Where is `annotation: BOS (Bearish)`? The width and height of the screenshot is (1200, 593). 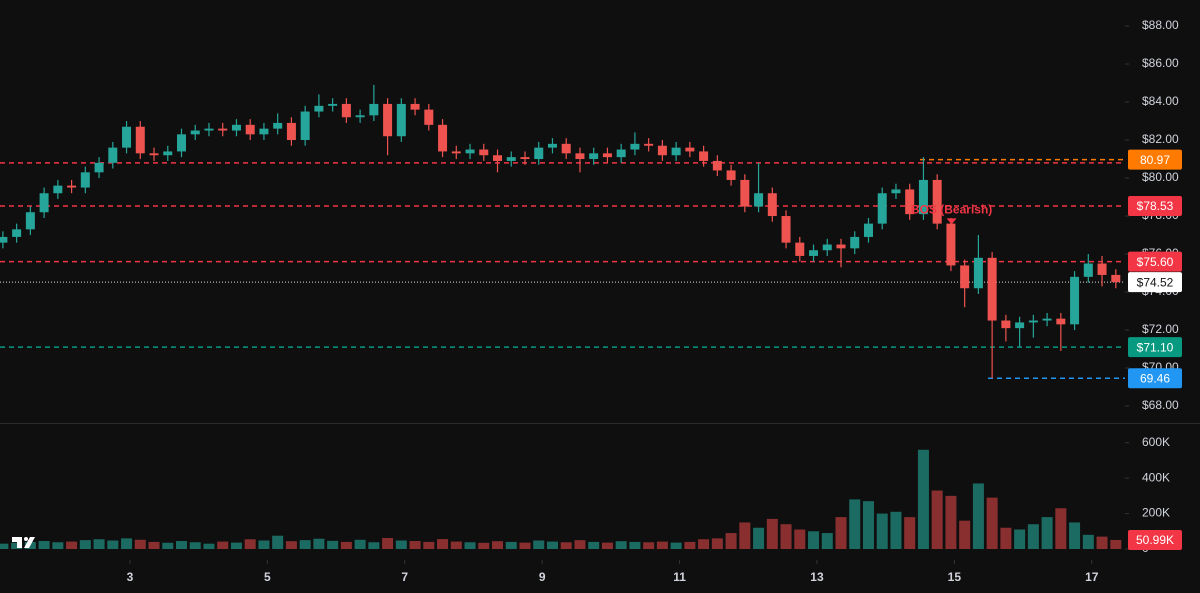 annotation: BOS (Bearish) is located at coordinates (951, 210).